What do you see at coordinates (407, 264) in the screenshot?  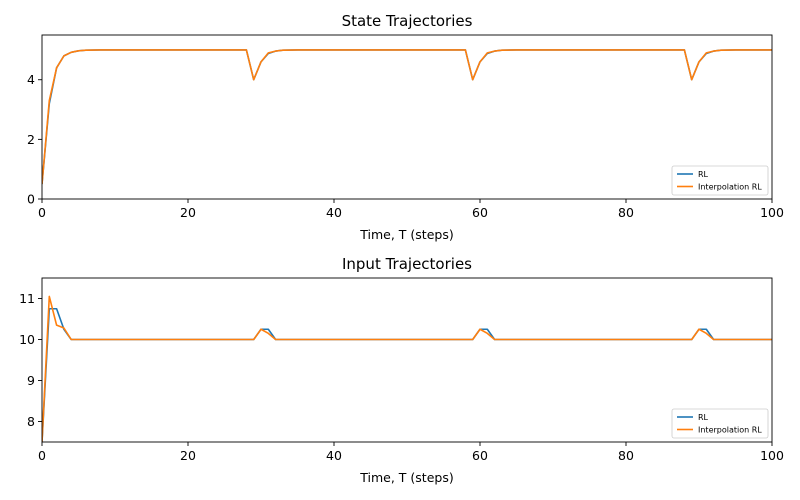 I see `chart-title: Input Trajectories` at bounding box center [407, 264].